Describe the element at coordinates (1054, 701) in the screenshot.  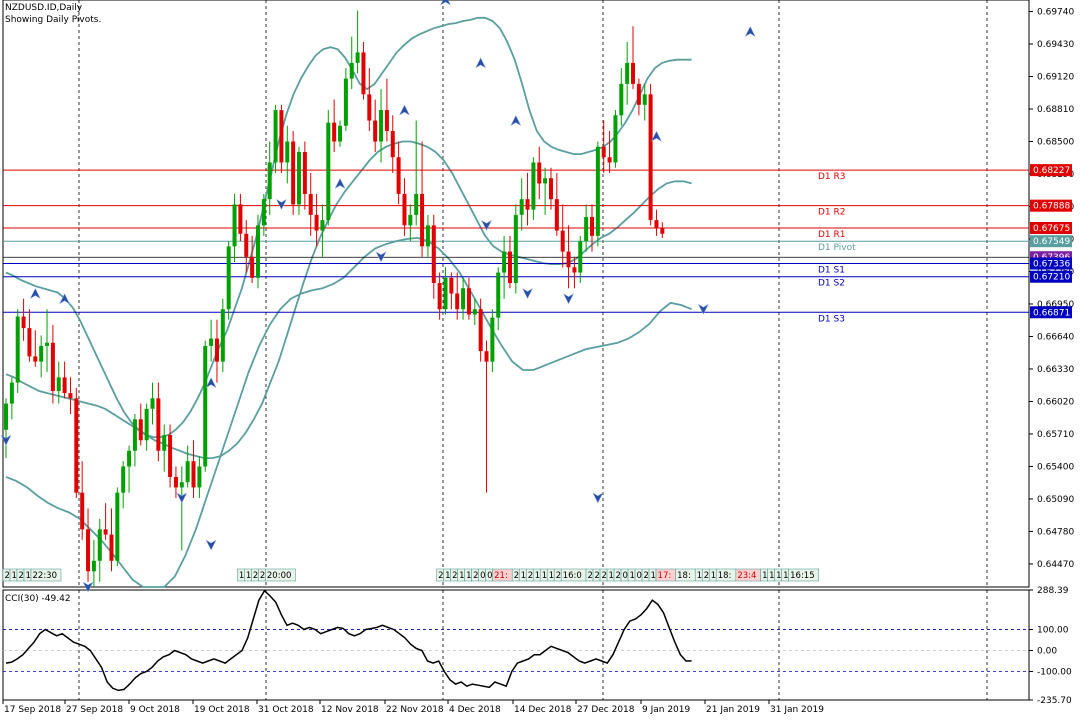
I see `cci-tick-label: -235.70` at that location.